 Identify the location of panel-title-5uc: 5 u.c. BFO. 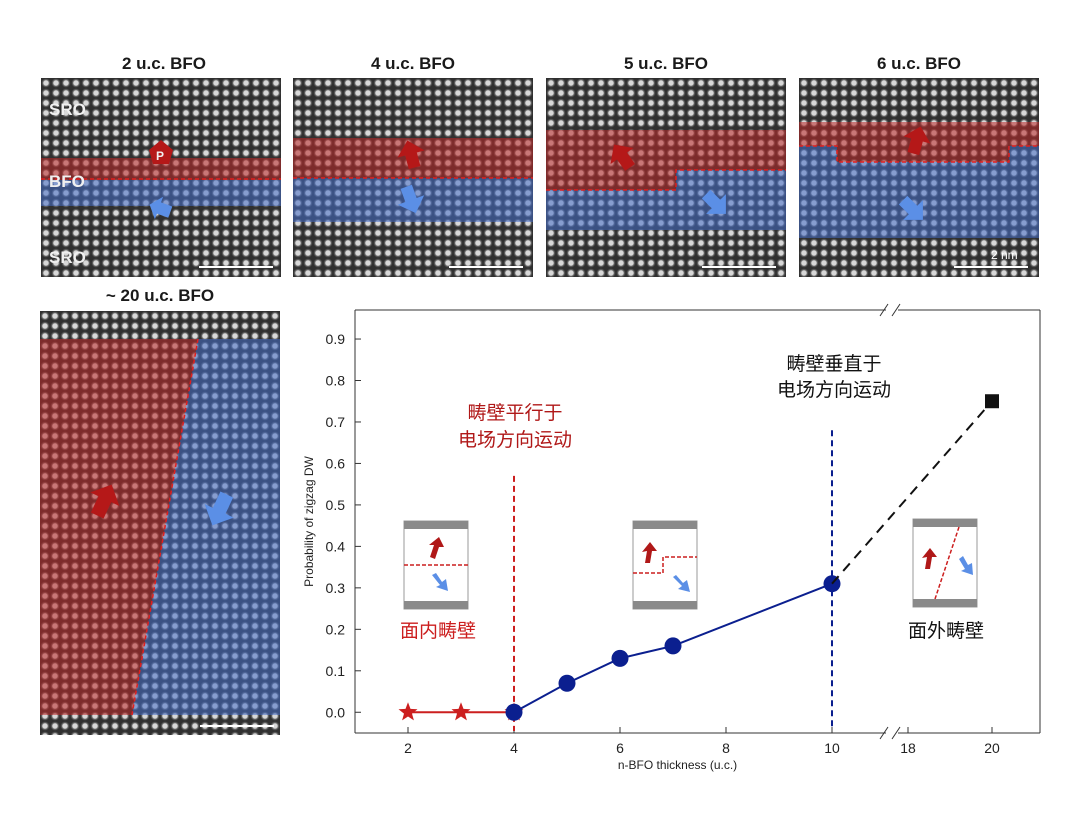
(666, 63).